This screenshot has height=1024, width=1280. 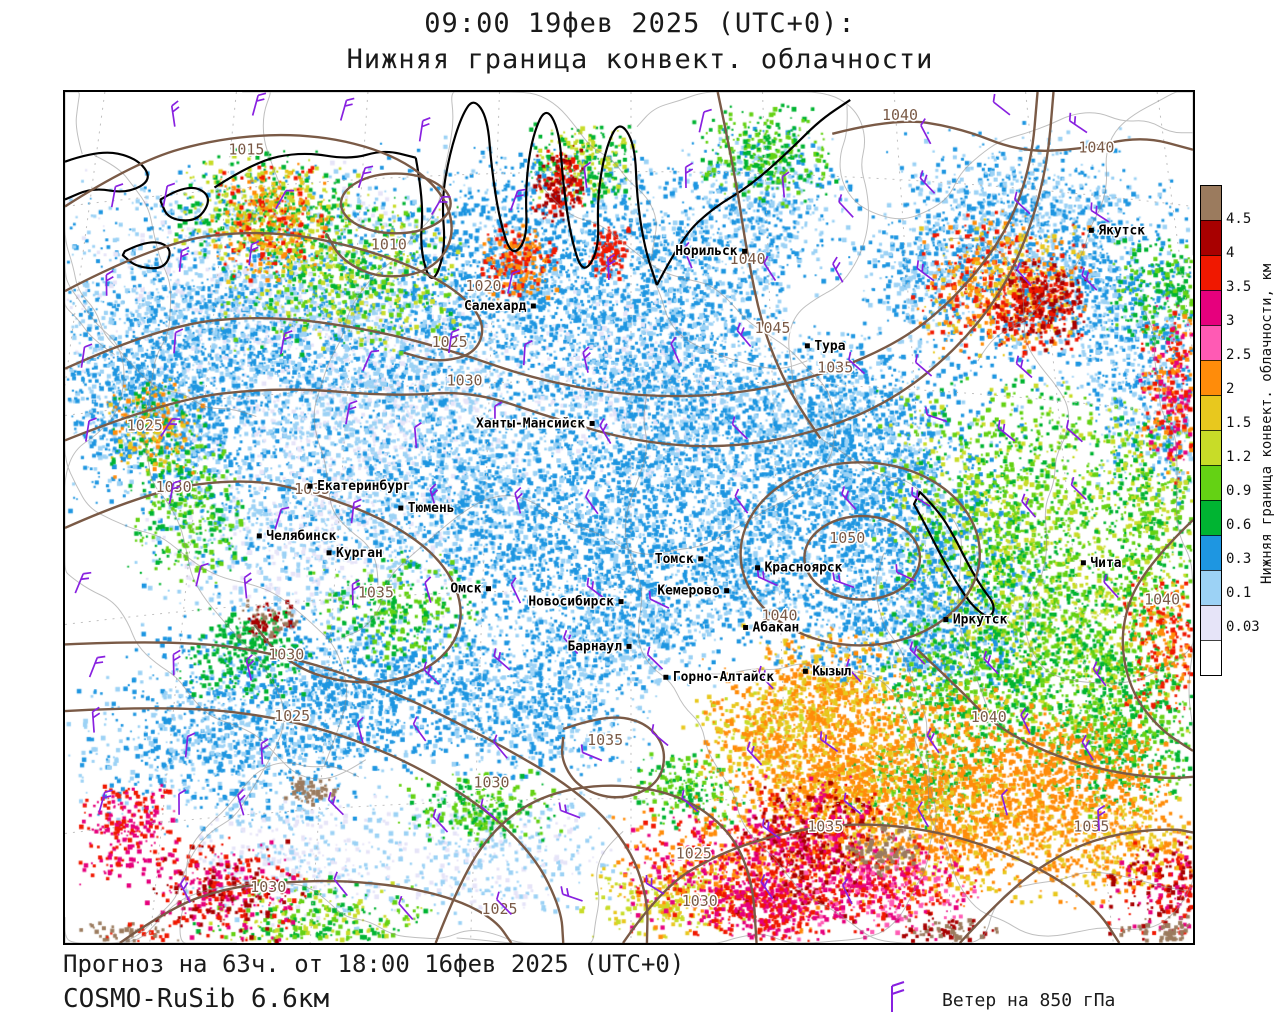 What do you see at coordinates (1121, 230) in the screenshot?
I see `city-label: Якутск` at bounding box center [1121, 230].